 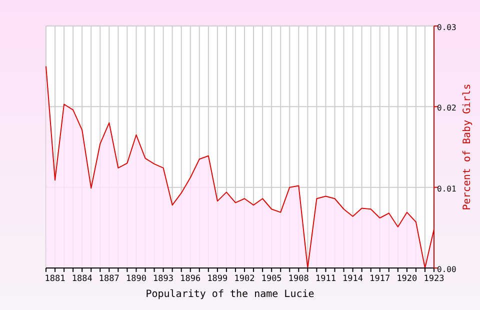 I want to click on x-tick-label: 1881, so click(x=55, y=279).